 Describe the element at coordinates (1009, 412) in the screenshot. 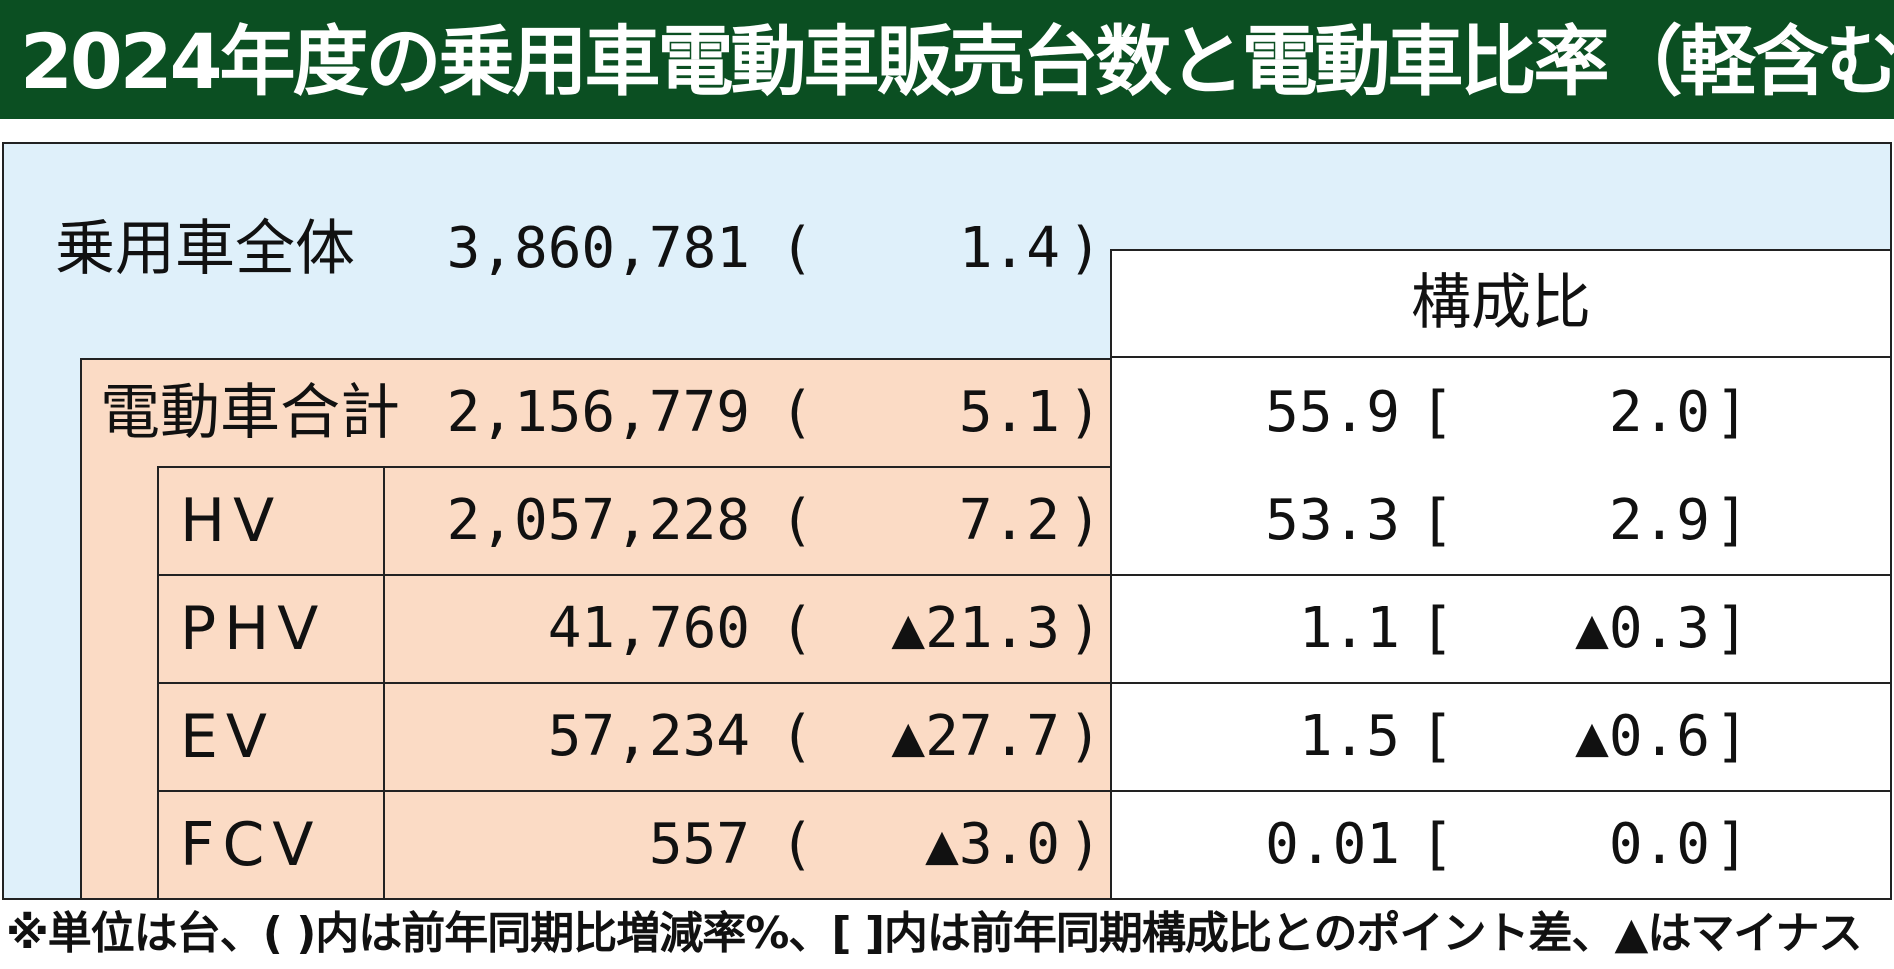

I see `electric-total-change: 5.1` at that location.